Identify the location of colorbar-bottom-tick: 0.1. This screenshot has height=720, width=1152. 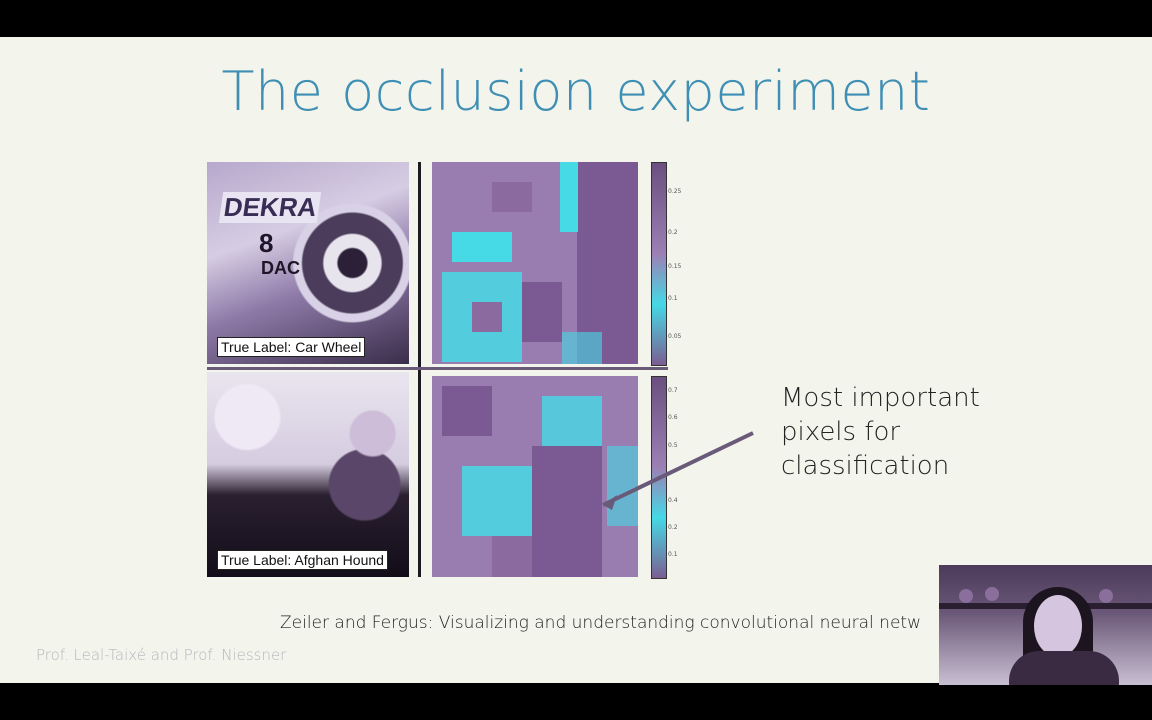
(673, 554).